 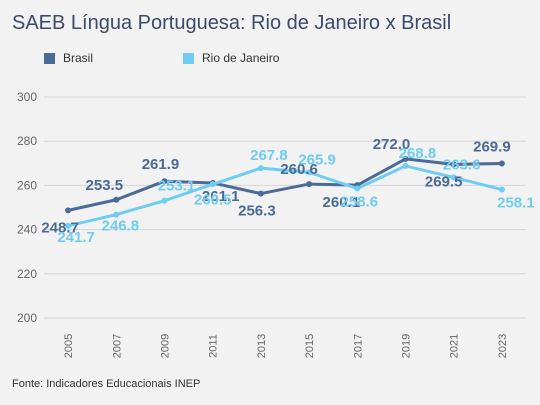 I want to click on y-tick-label-200: 200, so click(x=27, y=318).